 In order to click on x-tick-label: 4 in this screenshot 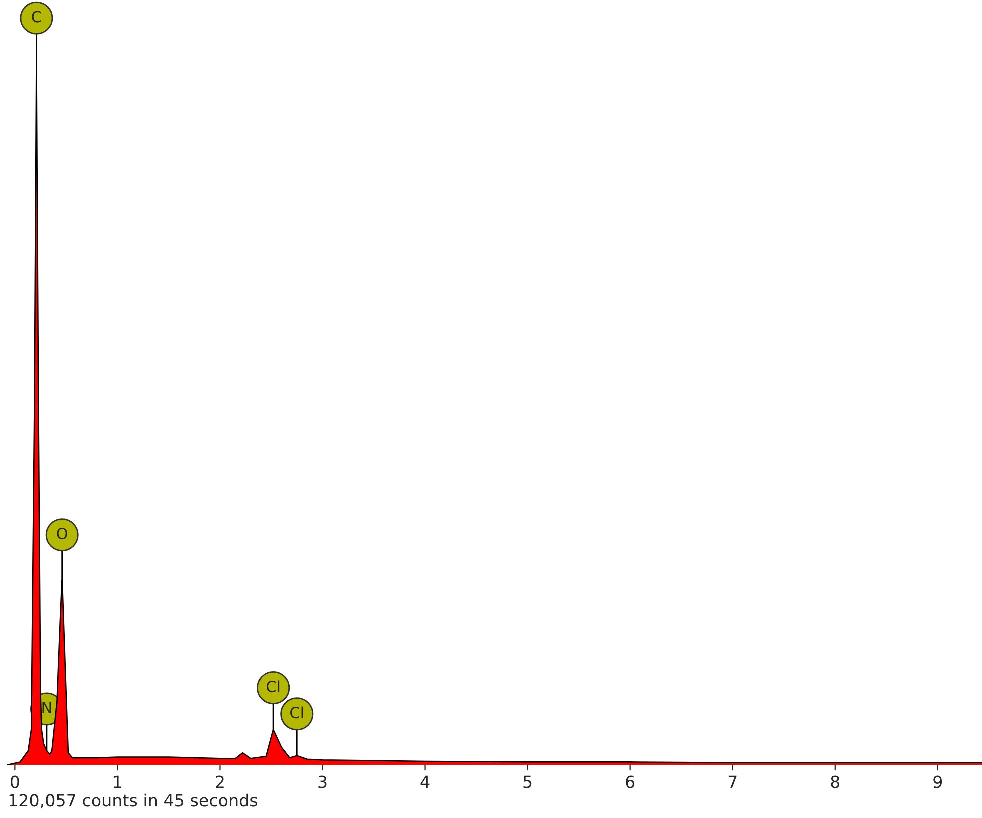, I will do `click(425, 782)`.